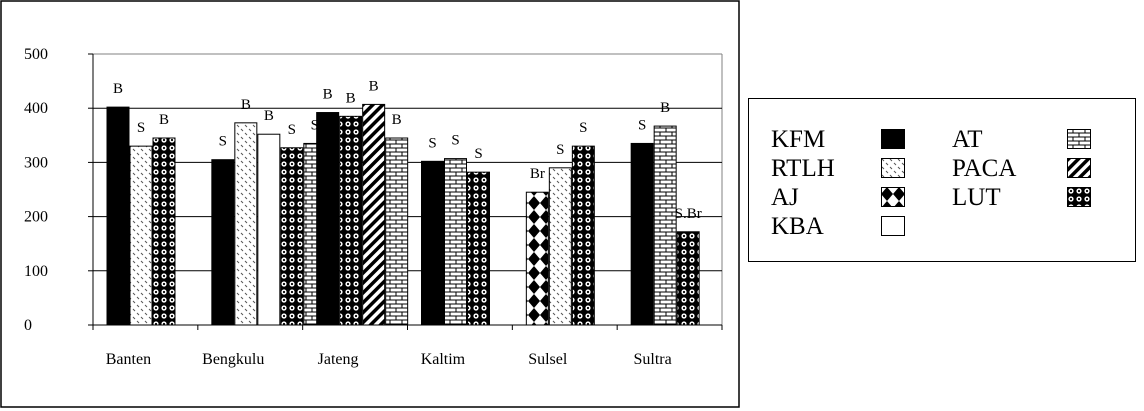  Describe the element at coordinates (688, 278) in the screenshot. I see `bar-sultra-lut` at that location.